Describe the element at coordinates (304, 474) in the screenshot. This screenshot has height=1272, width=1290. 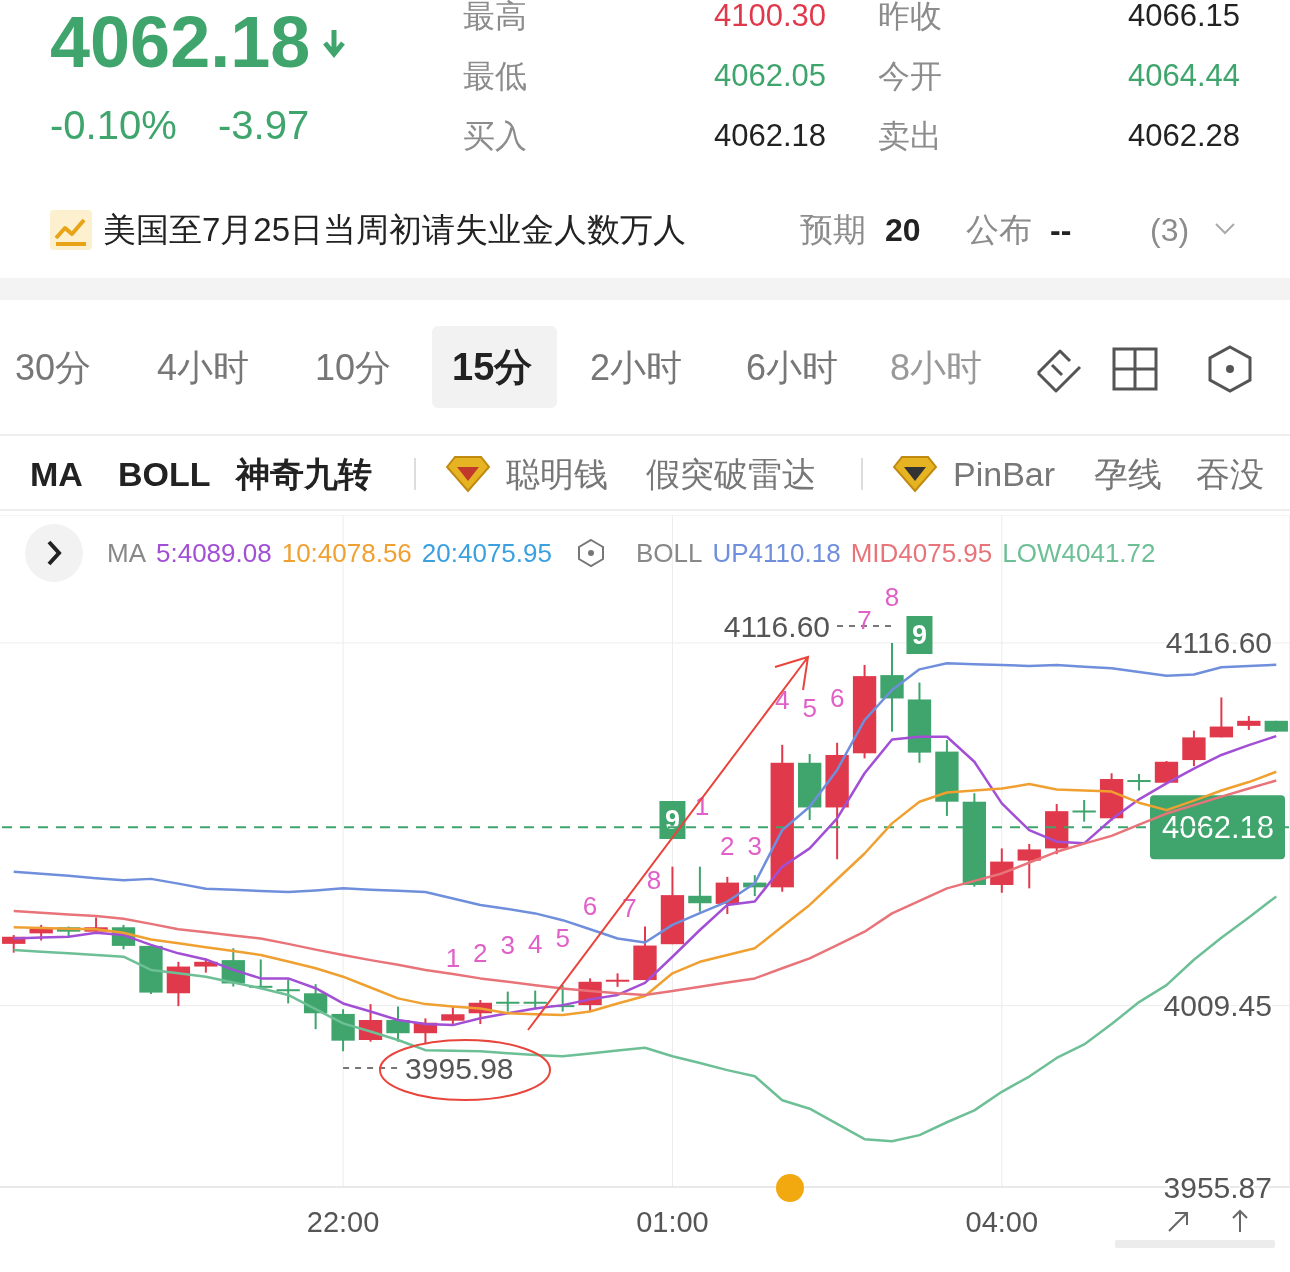
I see `text: 神奇九转` at that location.